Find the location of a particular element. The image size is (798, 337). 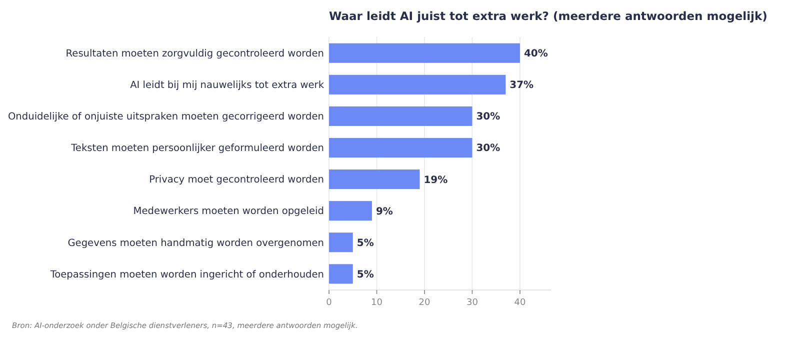

x-tick-label: 30 is located at coordinates (472, 303).